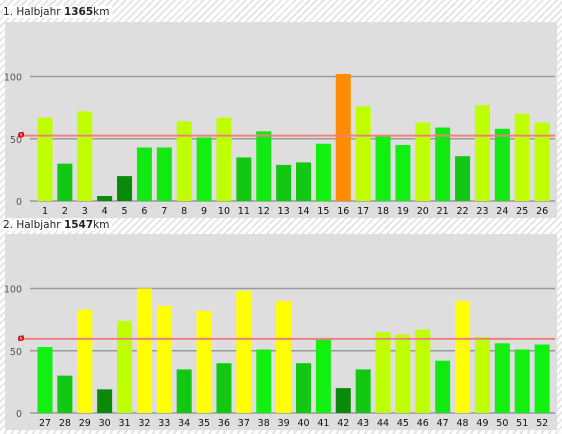  Describe the element at coordinates (244, 423) in the screenshot. I see `chart2-xtick-label: 37` at that location.